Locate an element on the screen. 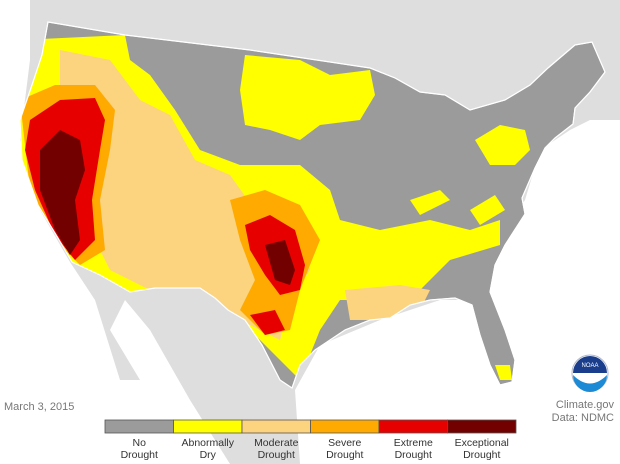 The image size is (620, 464). area-exceptional is located at coordinates (167, 207).